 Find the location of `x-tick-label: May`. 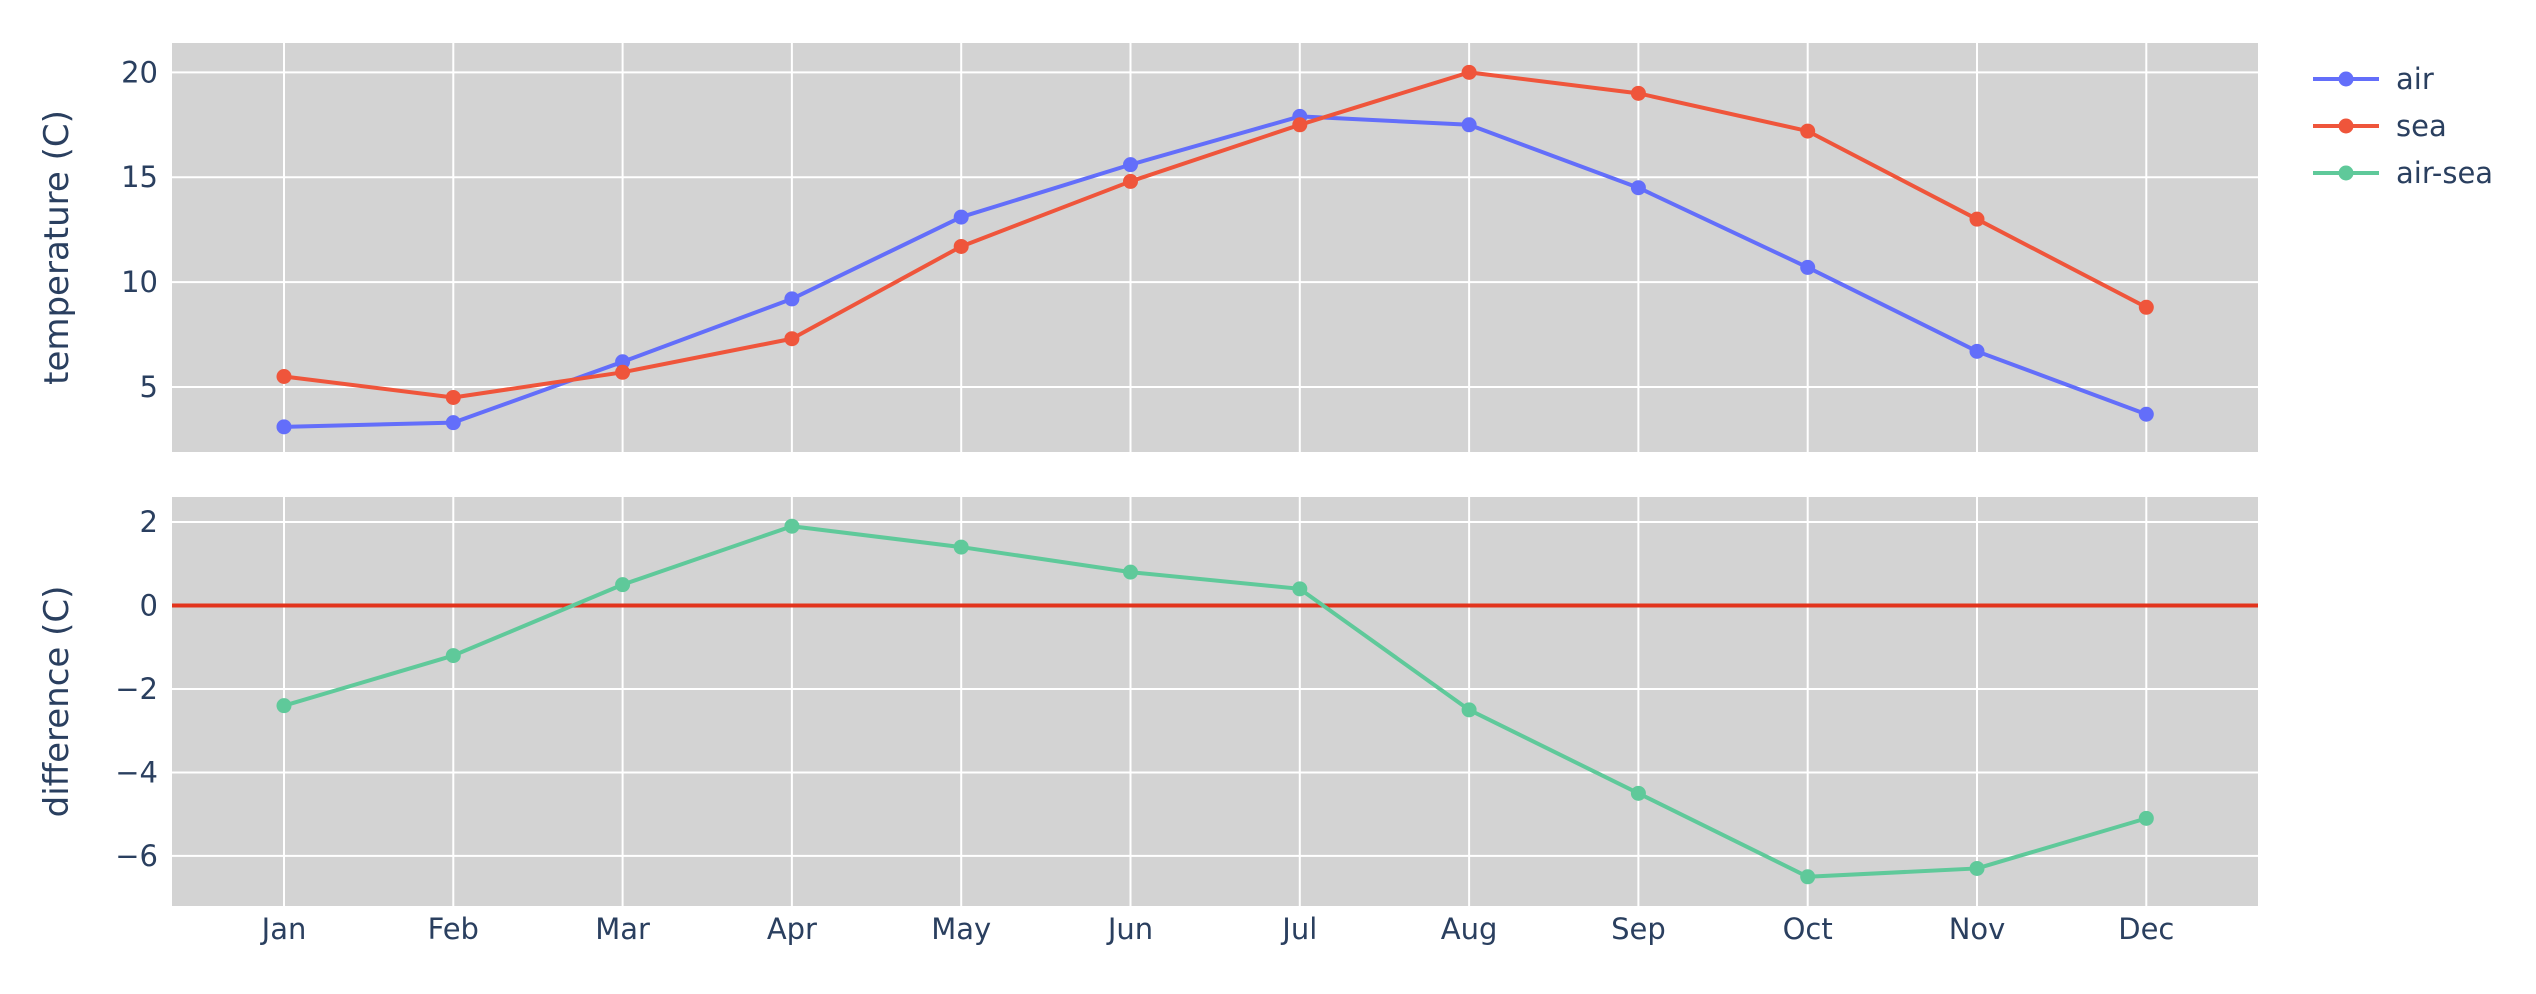

x-tick-label: May is located at coordinates (961, 929).